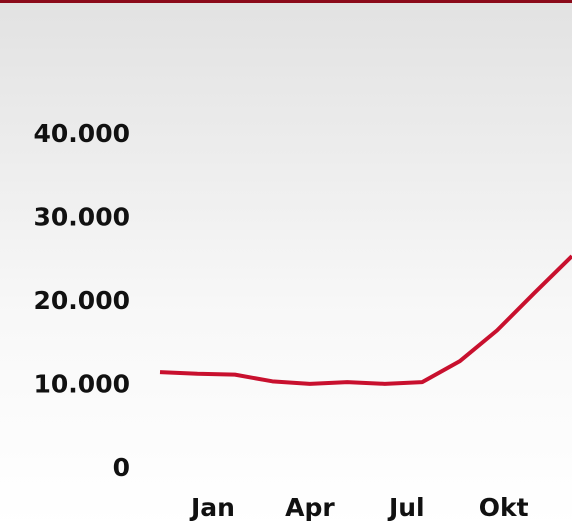  What do you see at coordinates (82, 384) in the screenshot?
I see `y-tick-label: 10.000` at bounding box center [82, 384].